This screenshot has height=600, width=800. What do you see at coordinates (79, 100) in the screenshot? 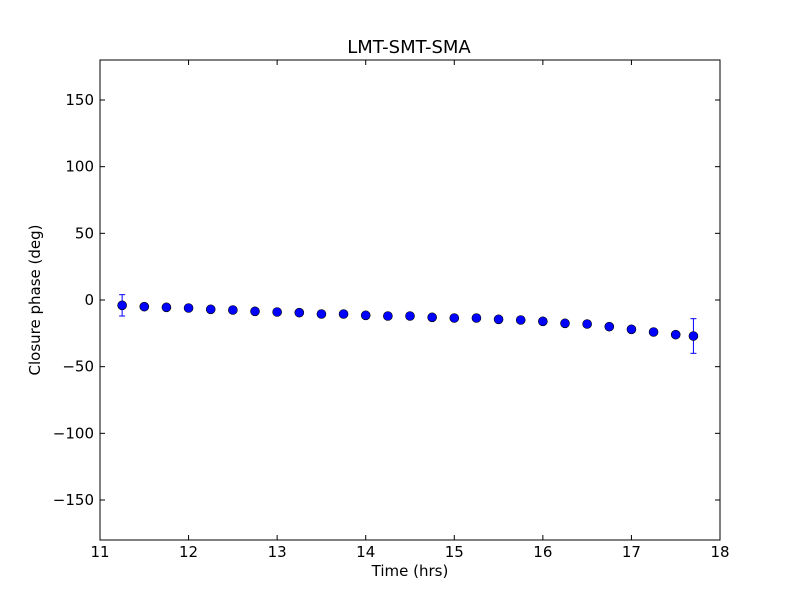
I see `y-tick-label: 150` at bounding box center [79, 100].